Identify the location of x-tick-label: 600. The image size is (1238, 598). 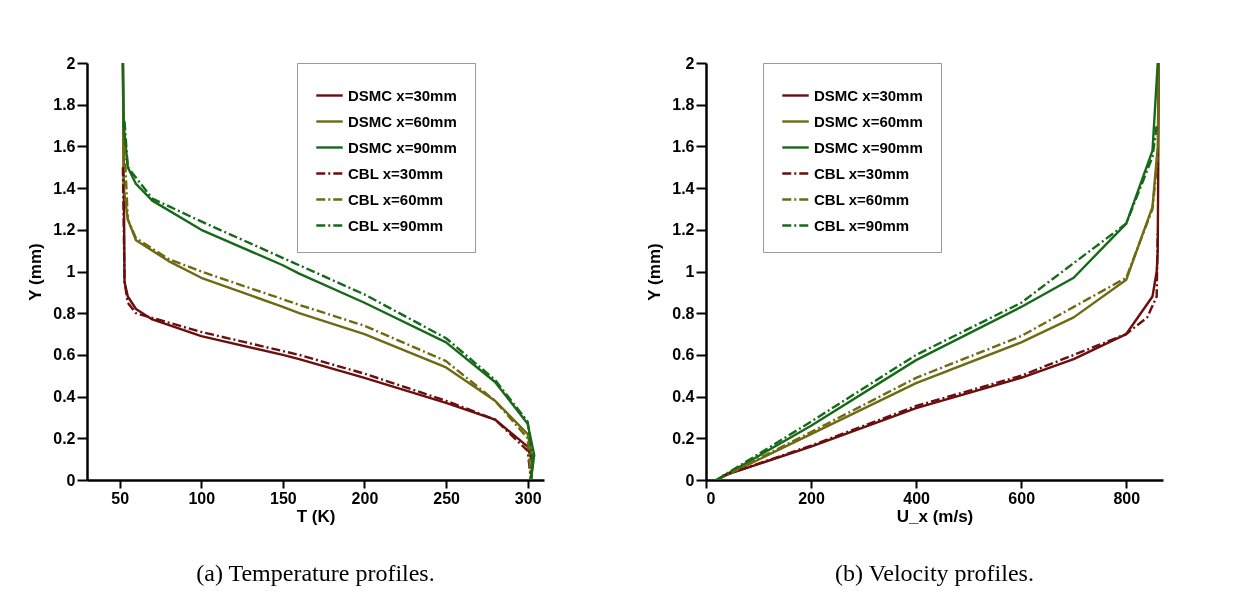
(1022, 498).